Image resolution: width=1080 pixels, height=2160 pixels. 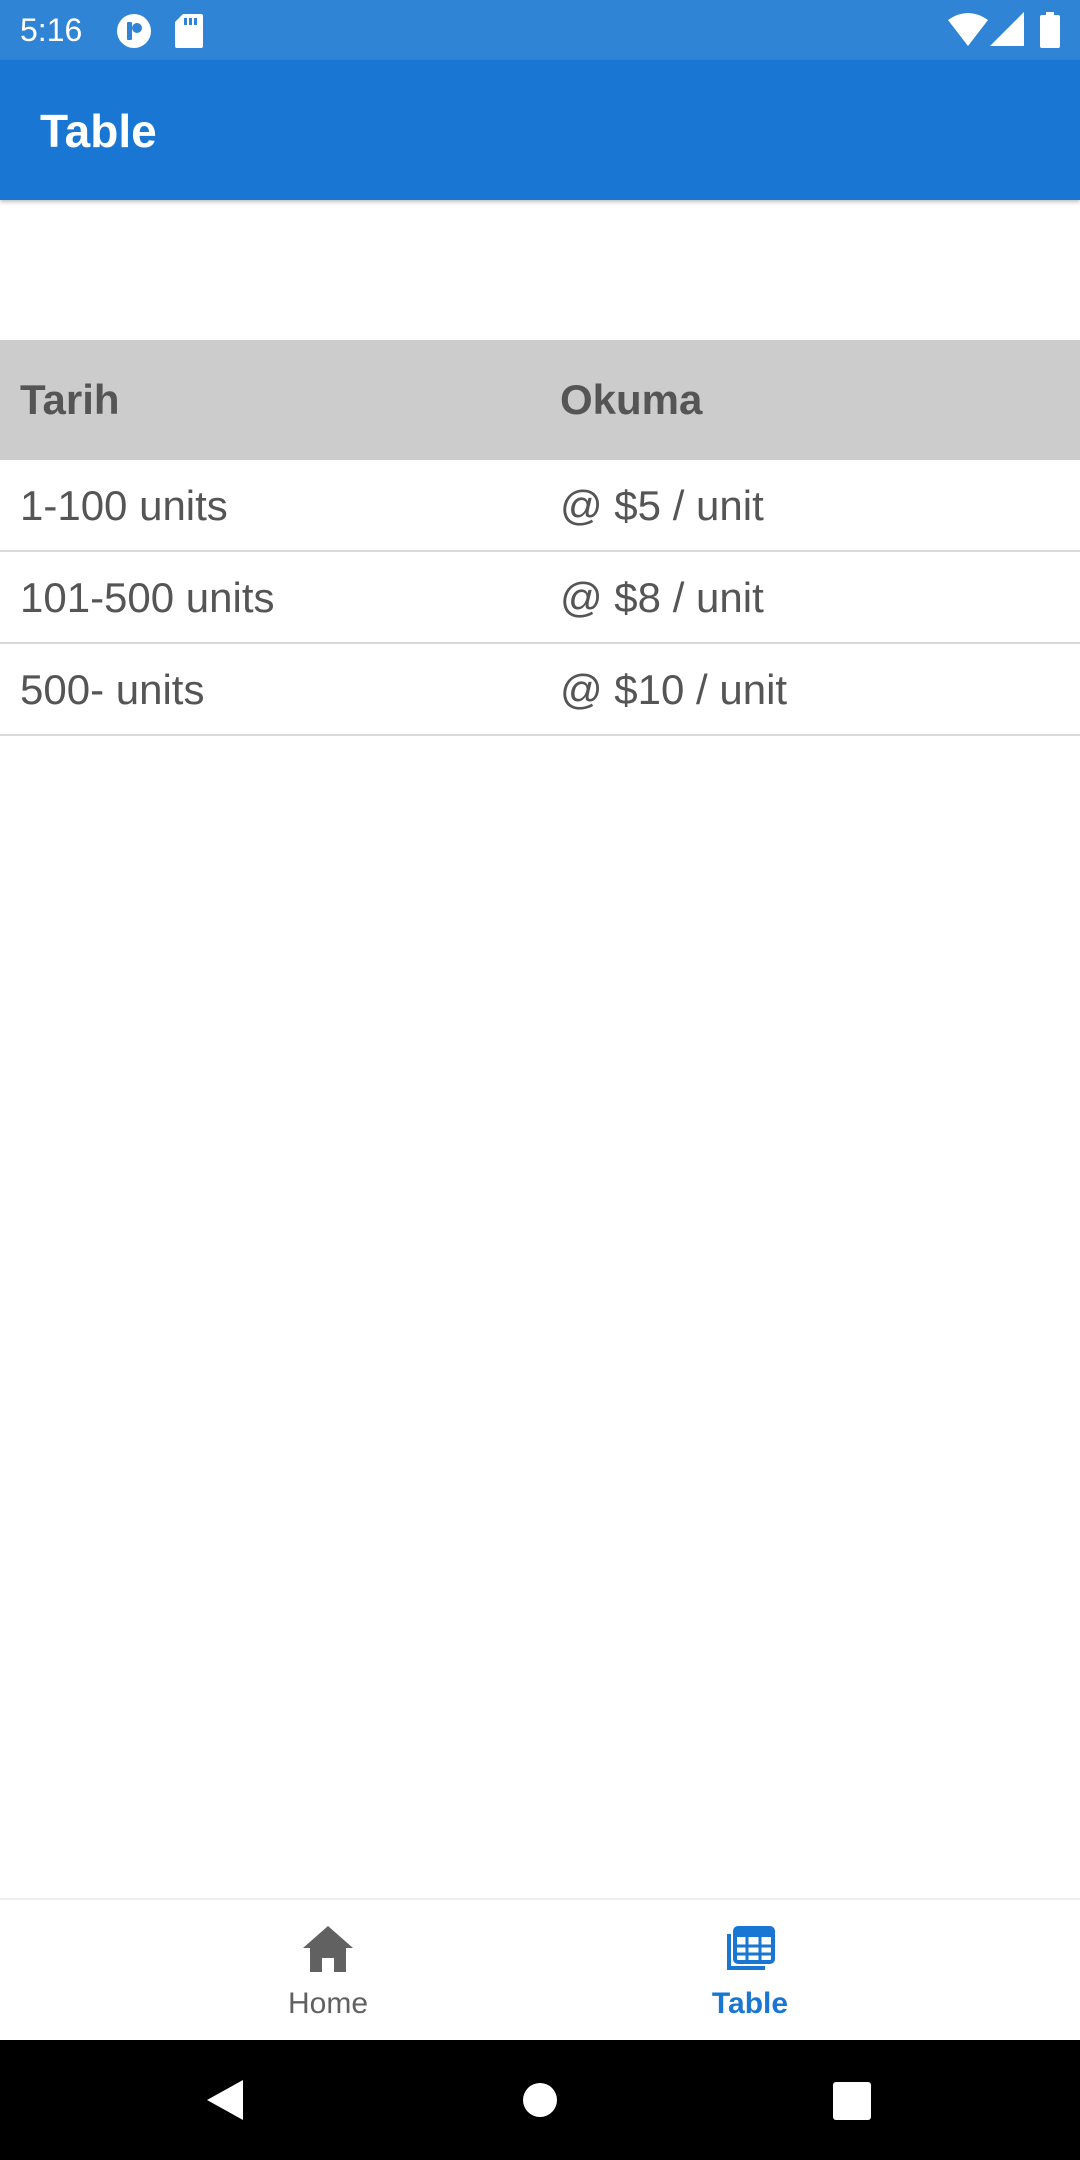 I want to click on nav-item-table: Table, so click(x=750, y=1970).